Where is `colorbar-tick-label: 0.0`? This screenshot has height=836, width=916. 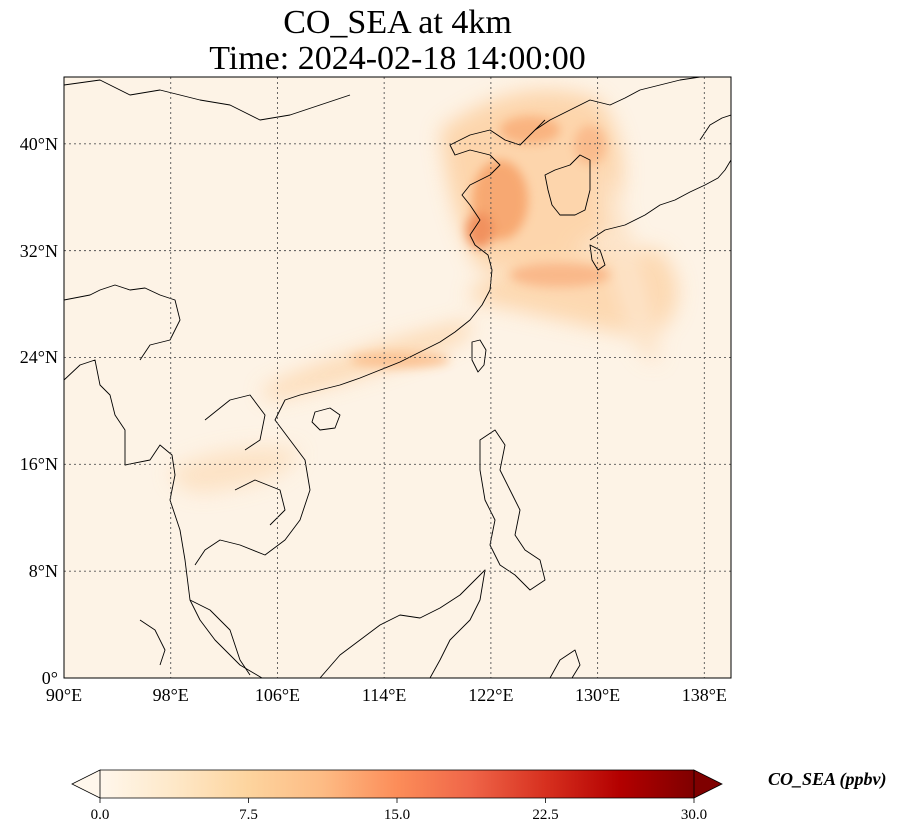 colorbar-tick-label: 0.0 is located at coordinates (100, 815).